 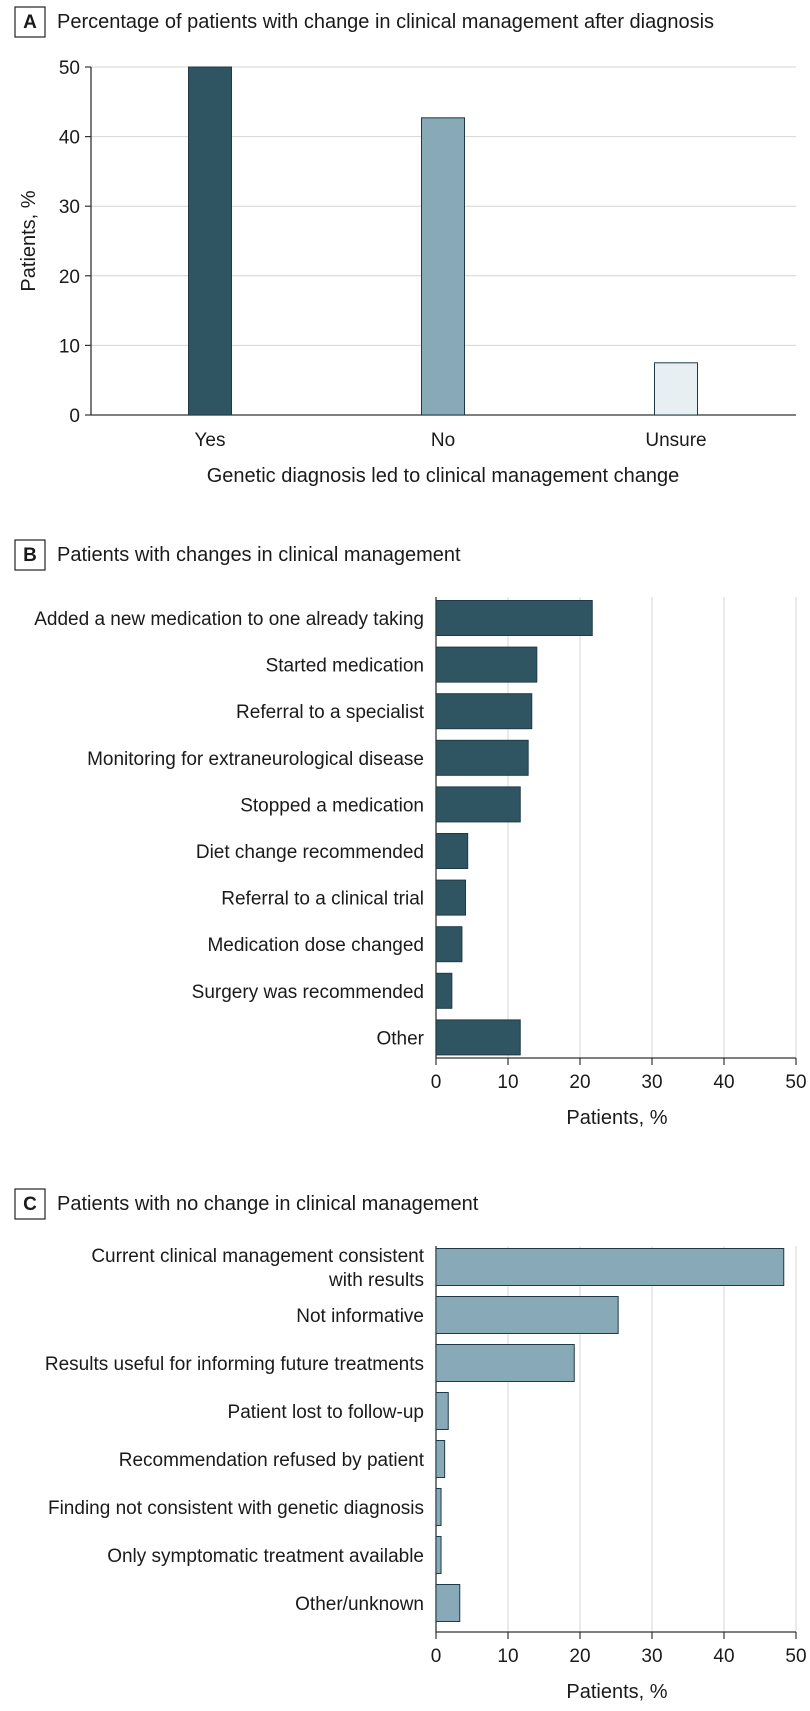 I want to click on panel-c-label-box, so click(x=30, y=1204).